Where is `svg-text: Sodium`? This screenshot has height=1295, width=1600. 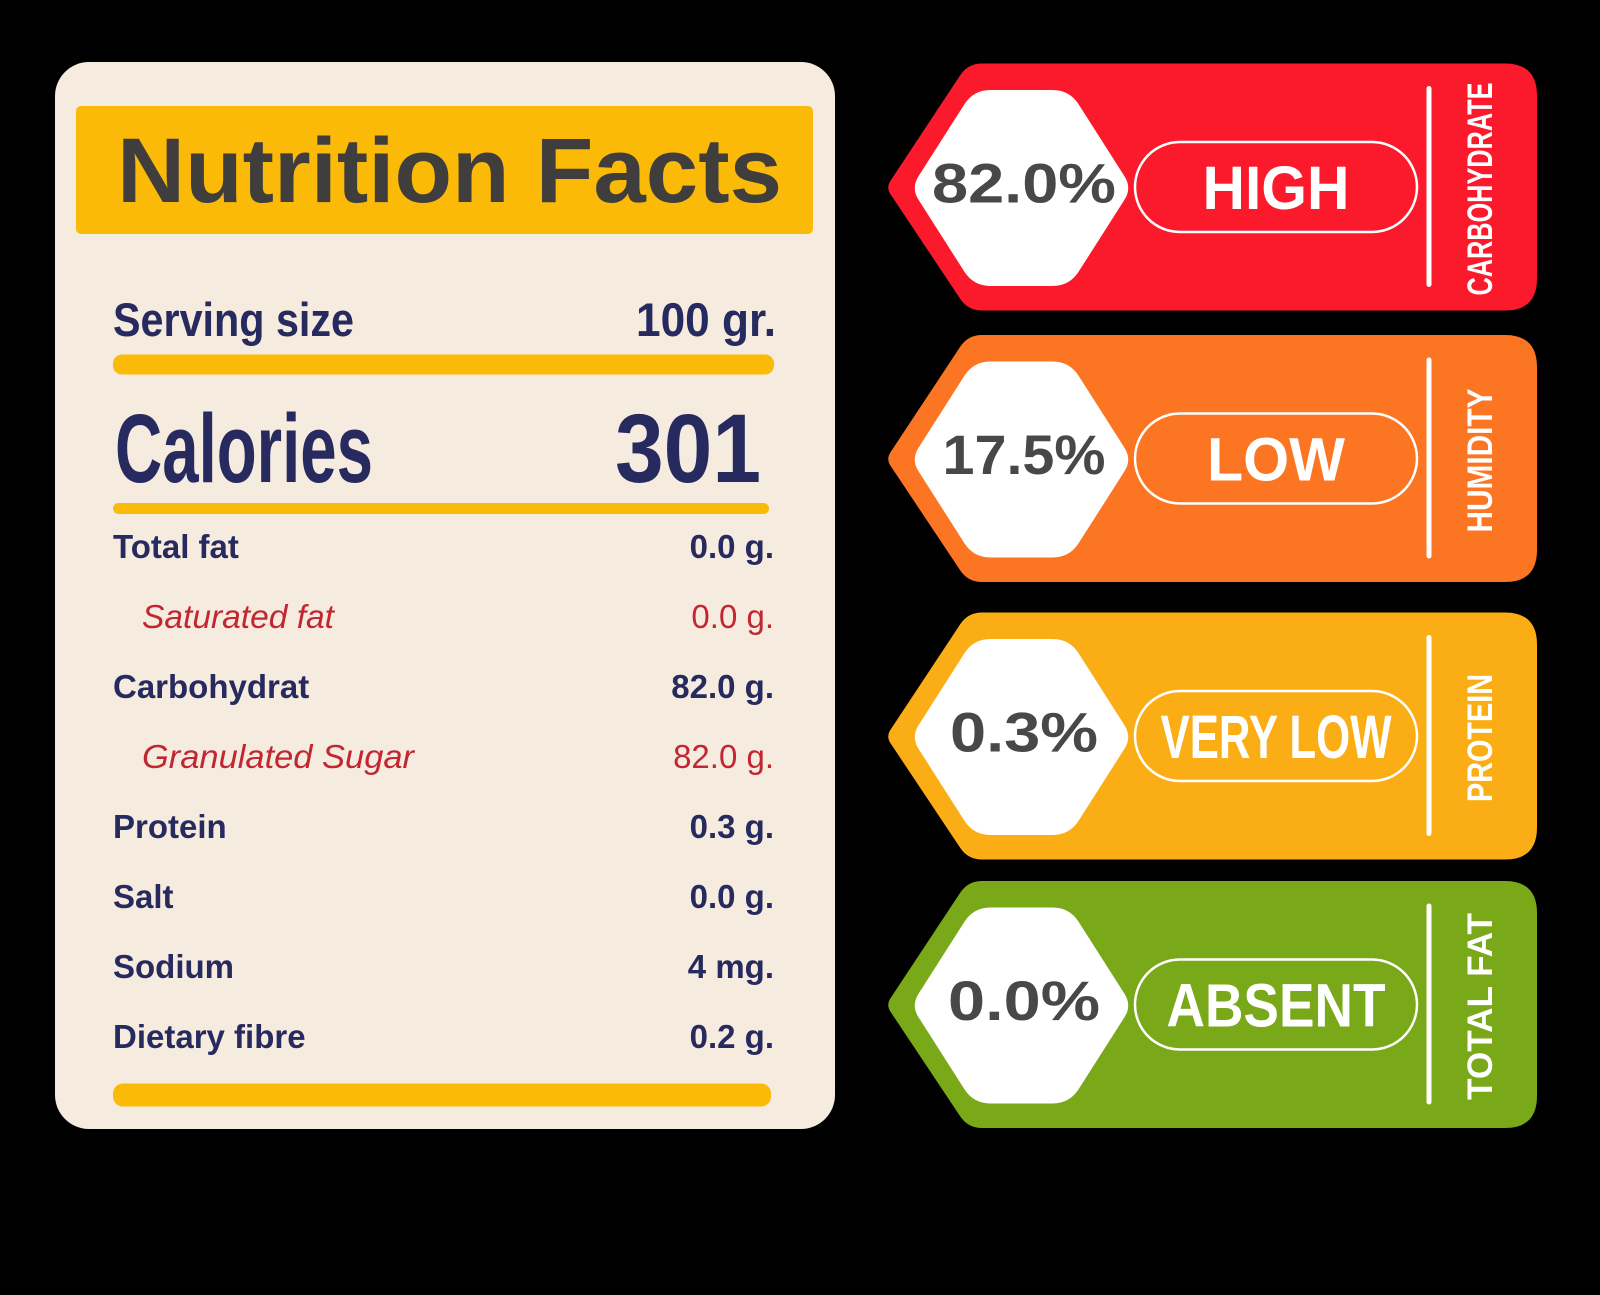
svg-text: Sodium is located at coordinates (173, 966).